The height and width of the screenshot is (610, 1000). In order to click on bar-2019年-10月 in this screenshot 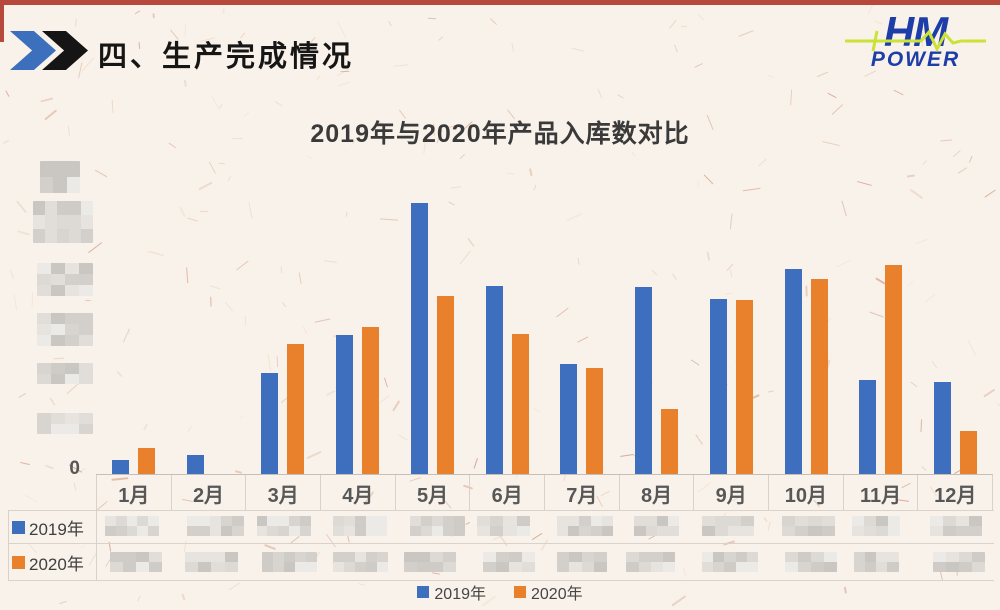, I will do `click(793, 371)`.